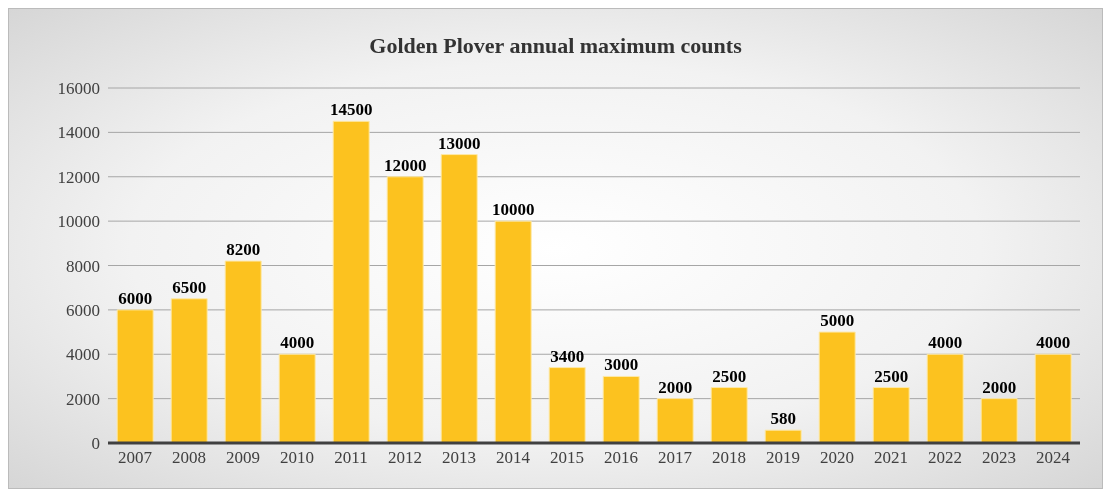 The width and height of the screenshot is (1111, 497). I want to click on data-label: 8200, so click(243, 250).